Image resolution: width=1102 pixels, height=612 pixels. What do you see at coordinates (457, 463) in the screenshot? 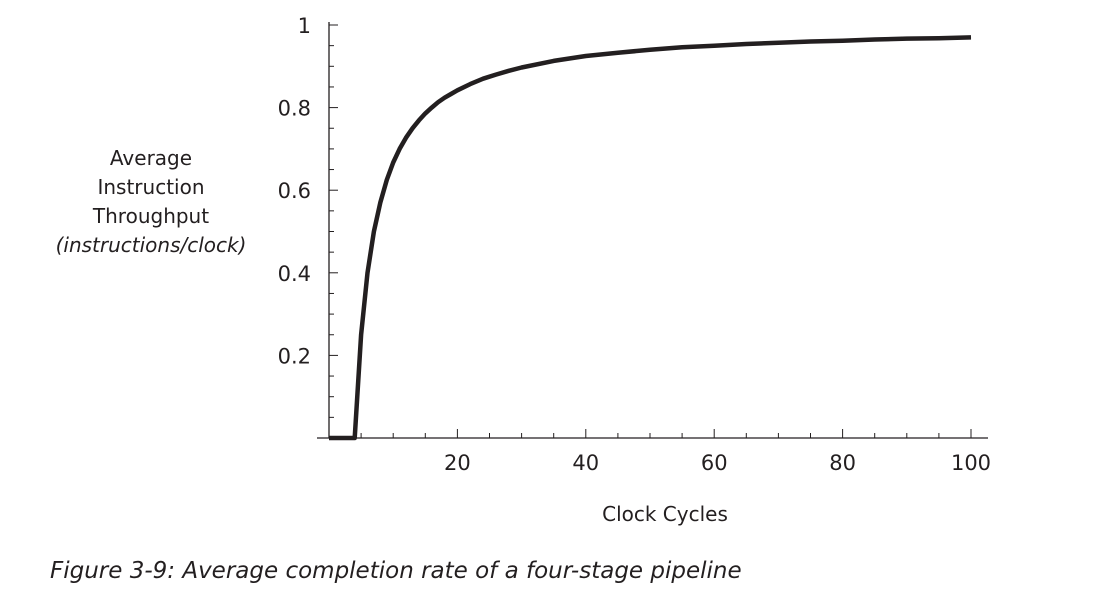
I see `x-tick-label: 20` at bounding box center [457, 463].